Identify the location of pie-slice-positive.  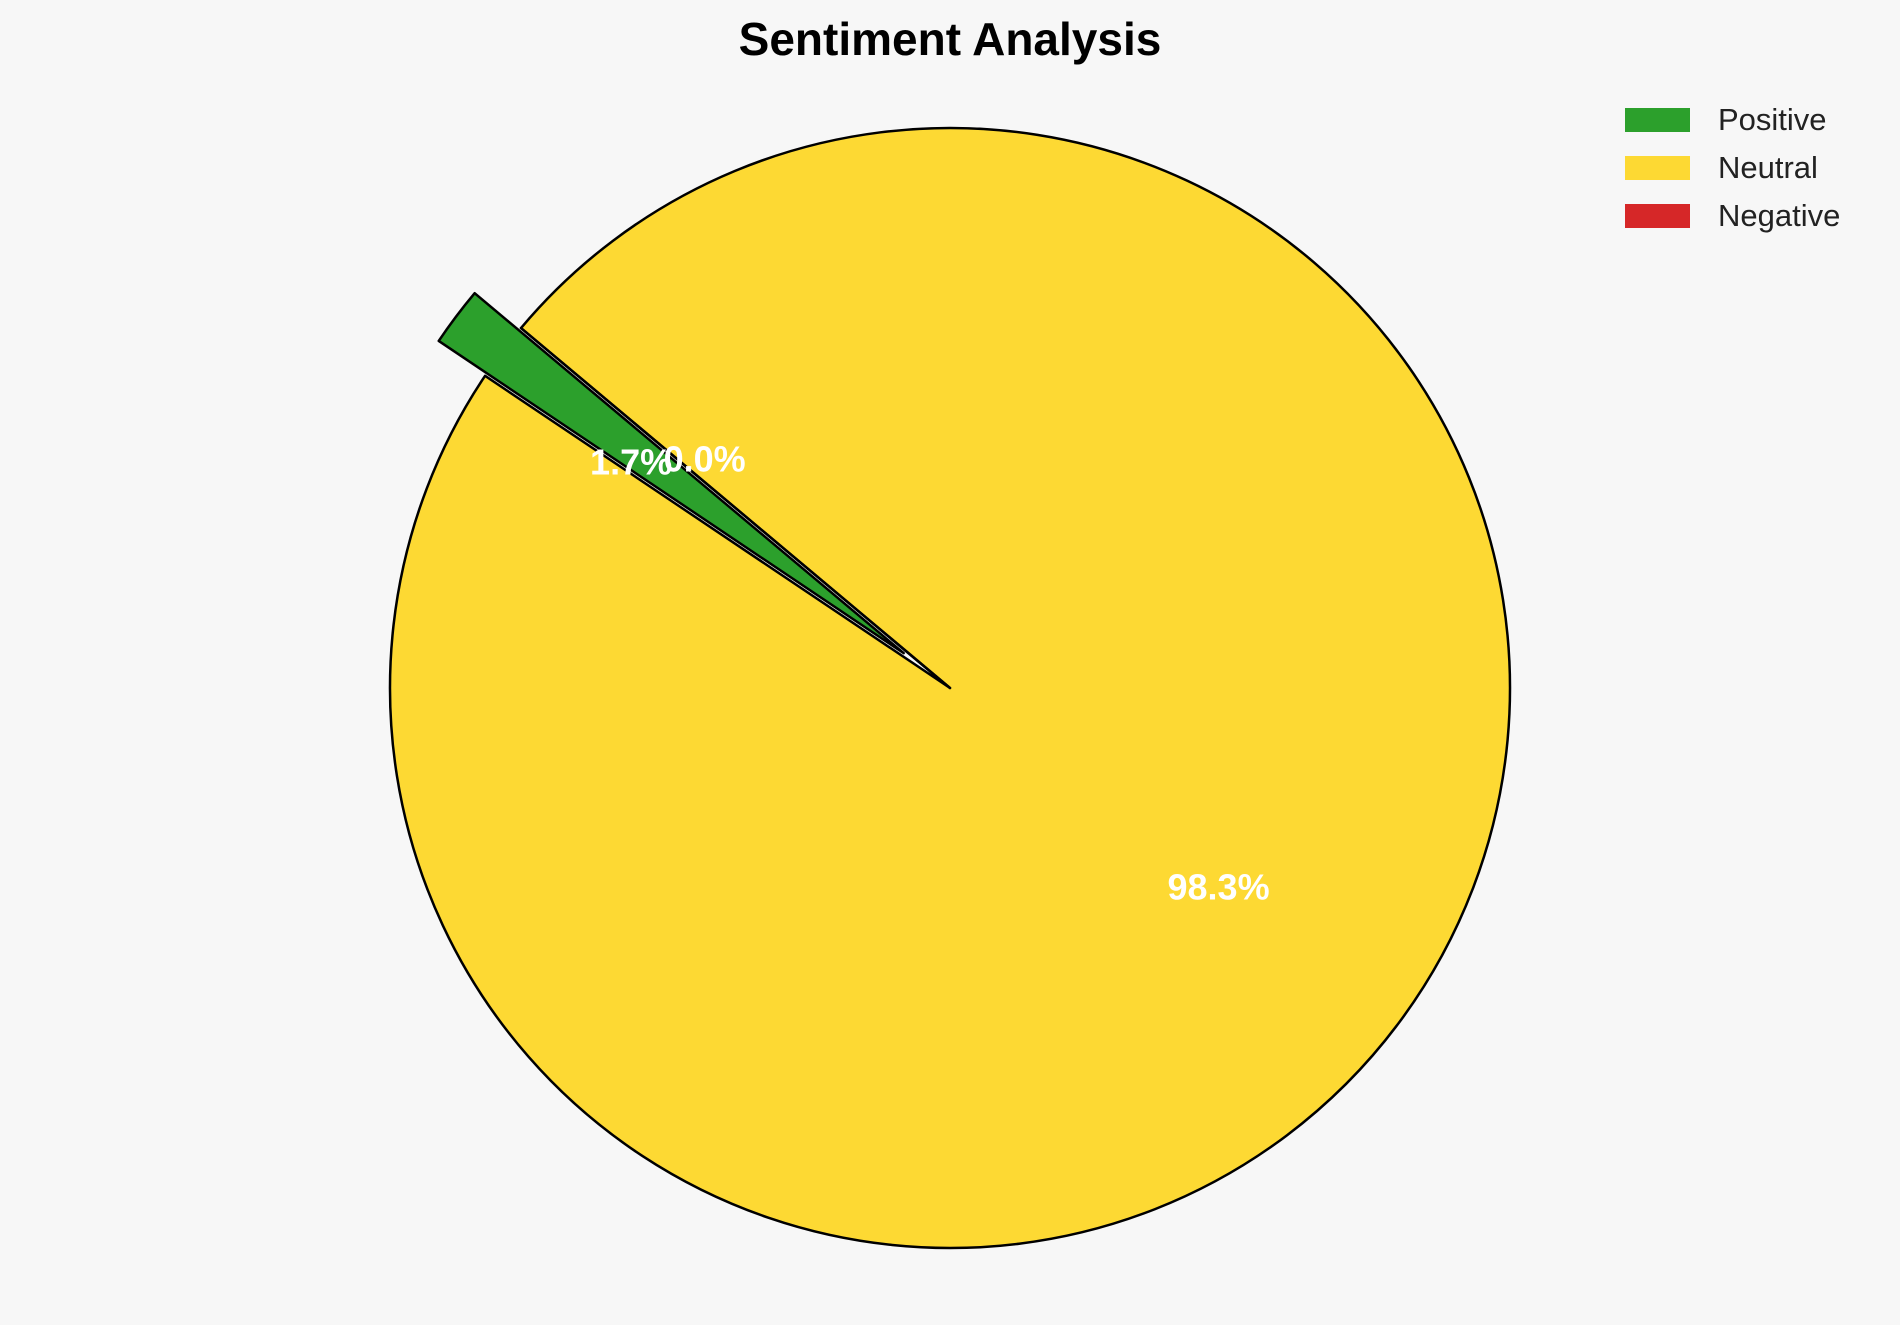
(671, 473).